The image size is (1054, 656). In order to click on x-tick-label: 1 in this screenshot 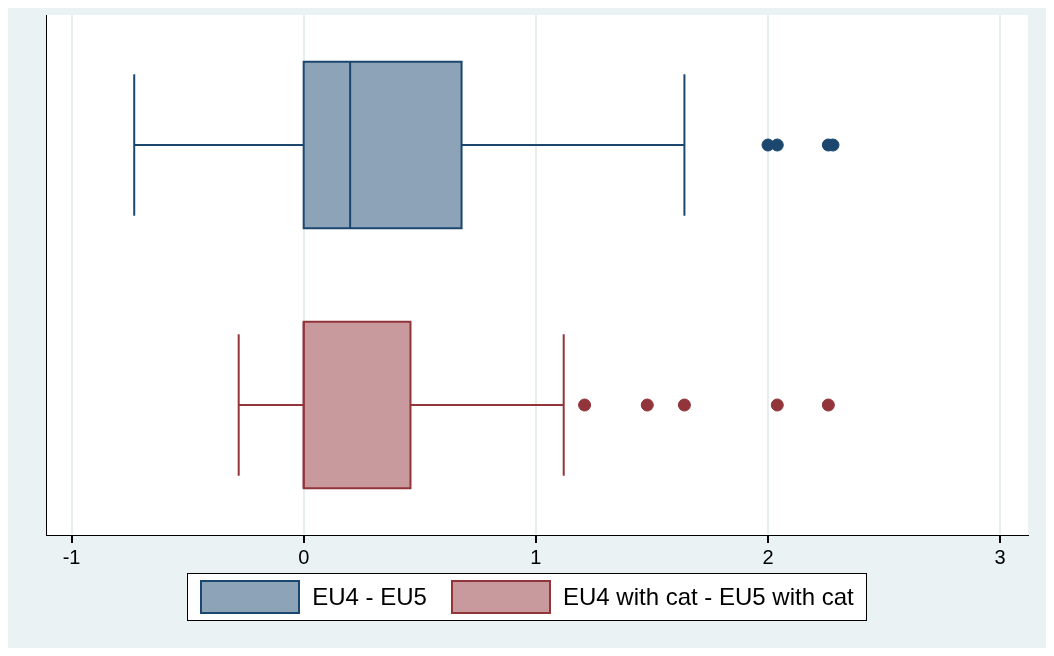, I will do `click(536, 556)`.